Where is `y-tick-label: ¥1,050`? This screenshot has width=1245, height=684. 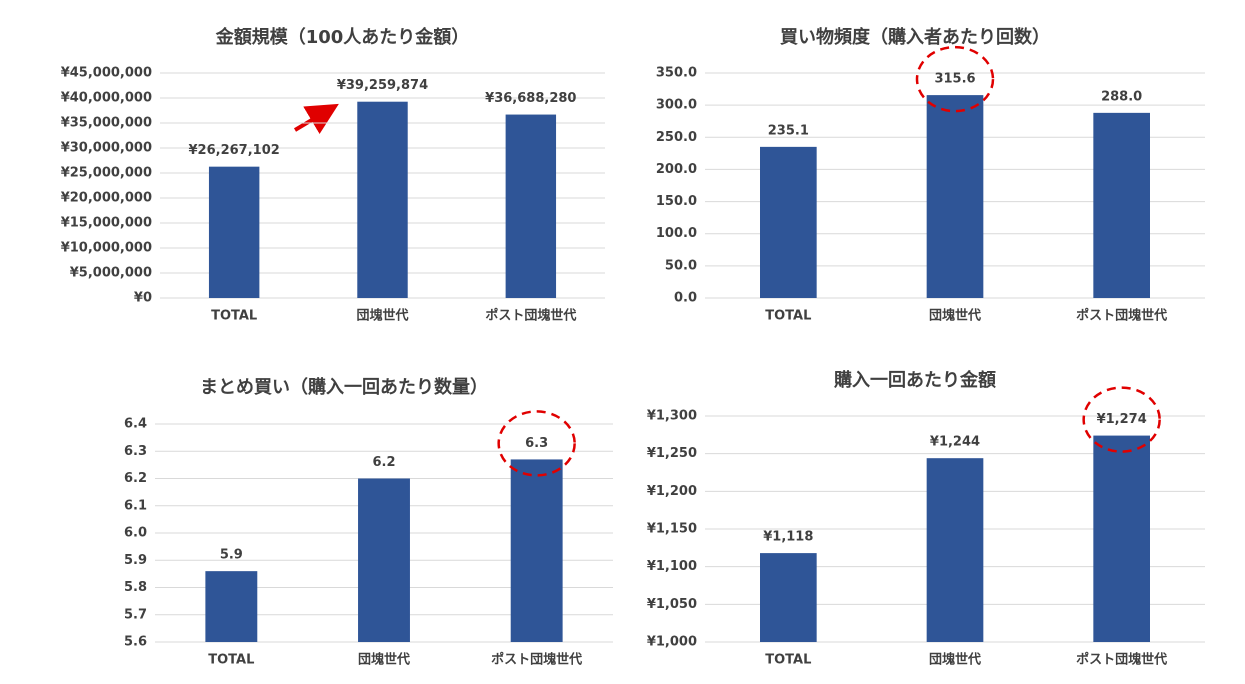 y-tick-label: ¥1,050 is located at coordinates (672, 604).